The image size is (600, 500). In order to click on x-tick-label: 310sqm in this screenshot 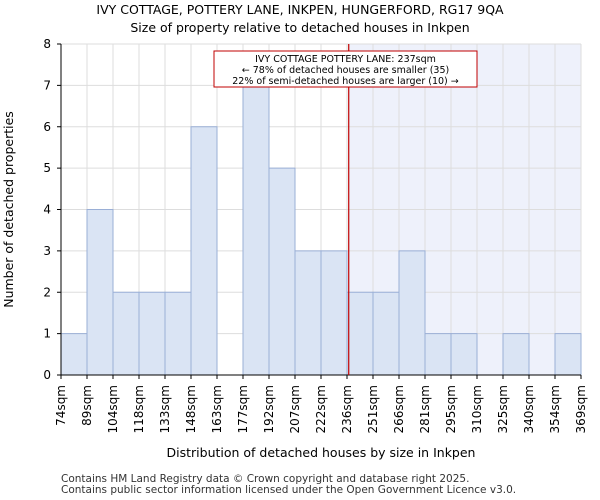, I will do `click(477, 409)`.